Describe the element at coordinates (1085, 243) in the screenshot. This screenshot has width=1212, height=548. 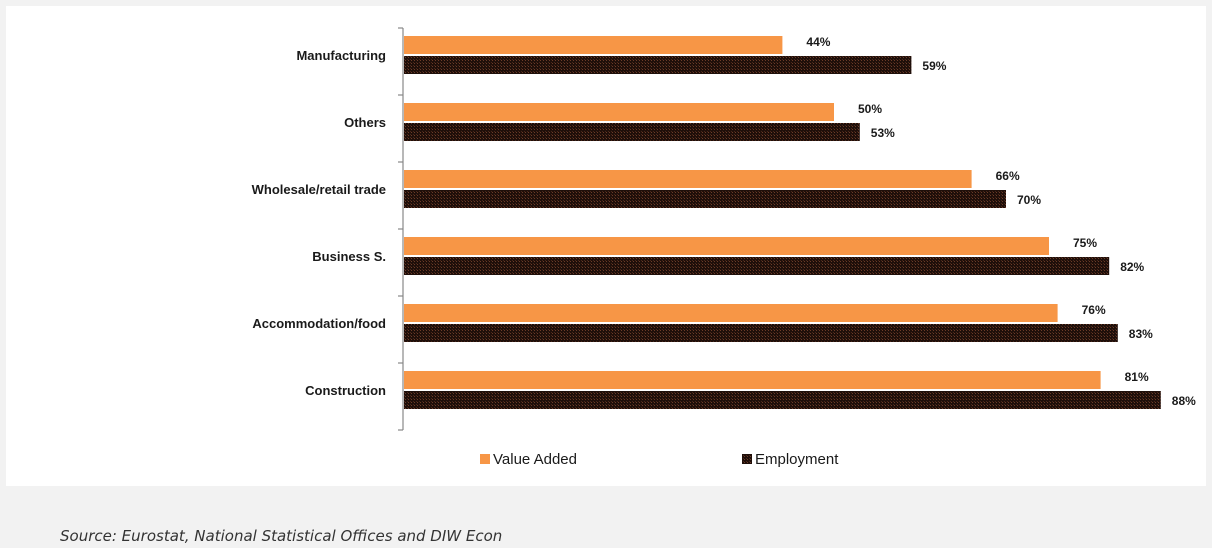
I see `data-label-value-added: 75%` at that location.